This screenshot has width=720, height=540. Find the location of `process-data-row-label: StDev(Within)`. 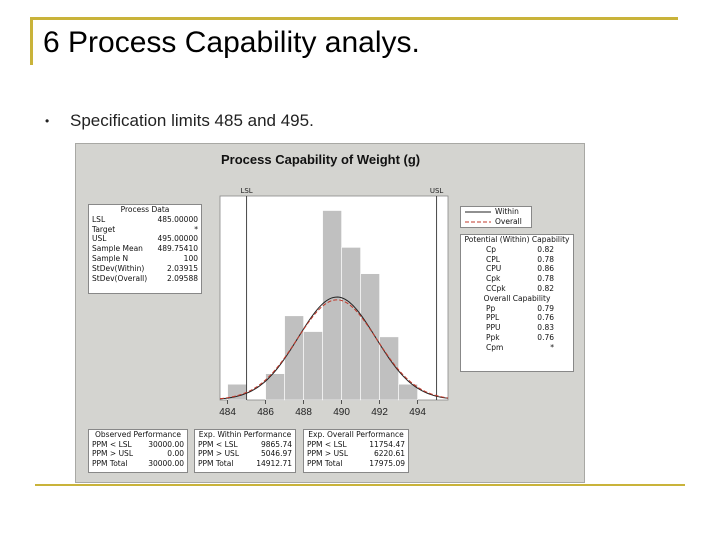

process-data-row-label: StDev(Within) is located at coordinates (118, 268).